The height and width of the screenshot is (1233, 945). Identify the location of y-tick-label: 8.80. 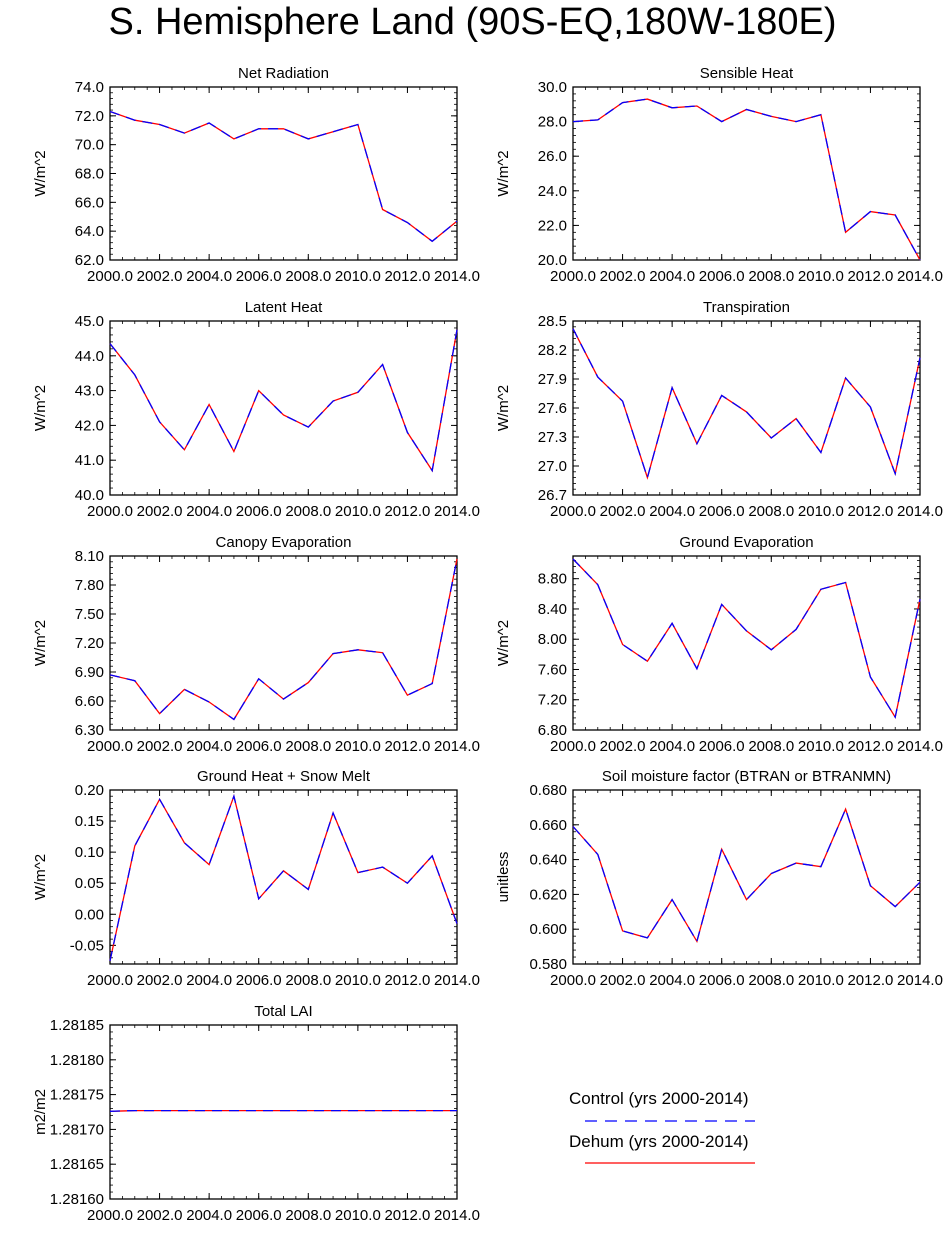
(552, 579).